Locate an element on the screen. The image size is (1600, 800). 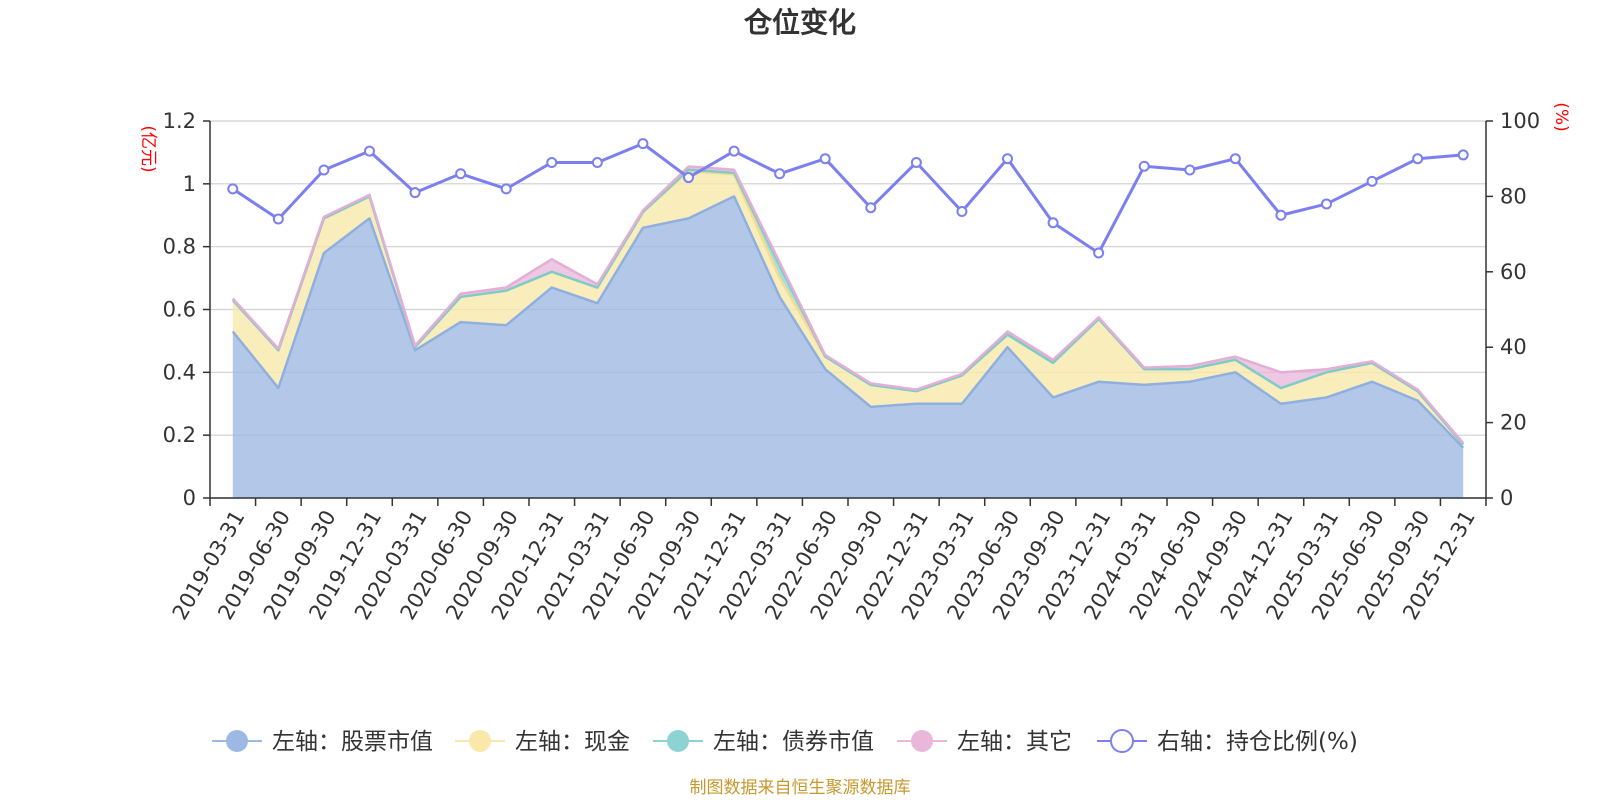
left-tick-label: 0.8 is located at coordinates (179, 247).